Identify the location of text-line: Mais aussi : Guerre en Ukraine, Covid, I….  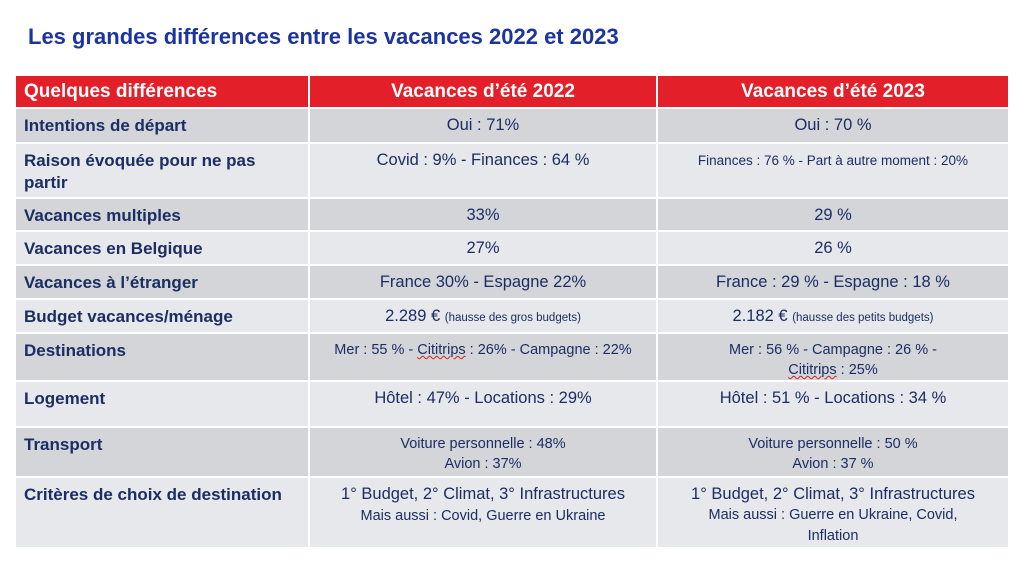
(833, 525).